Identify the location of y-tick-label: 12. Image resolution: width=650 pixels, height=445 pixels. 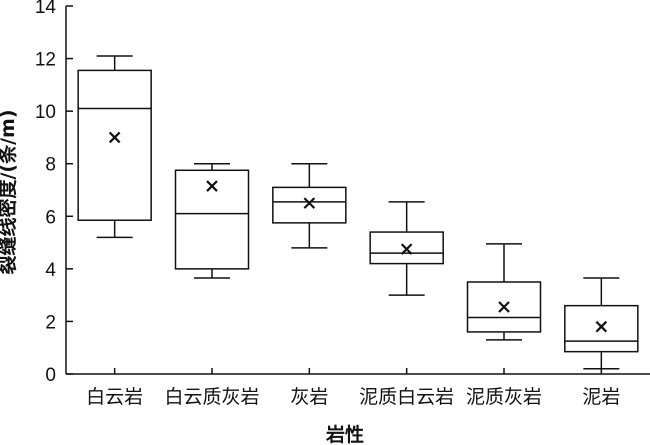
(45, 60).